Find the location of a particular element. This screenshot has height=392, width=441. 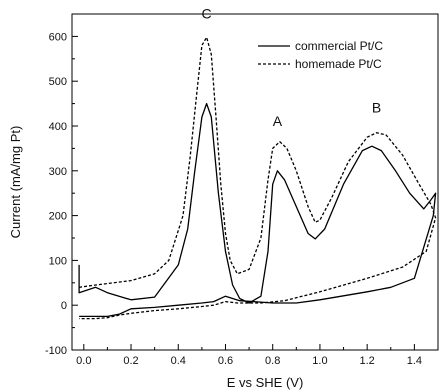

legend-label-commercial: commercial Pt/C is located at coordinates (339, 46).